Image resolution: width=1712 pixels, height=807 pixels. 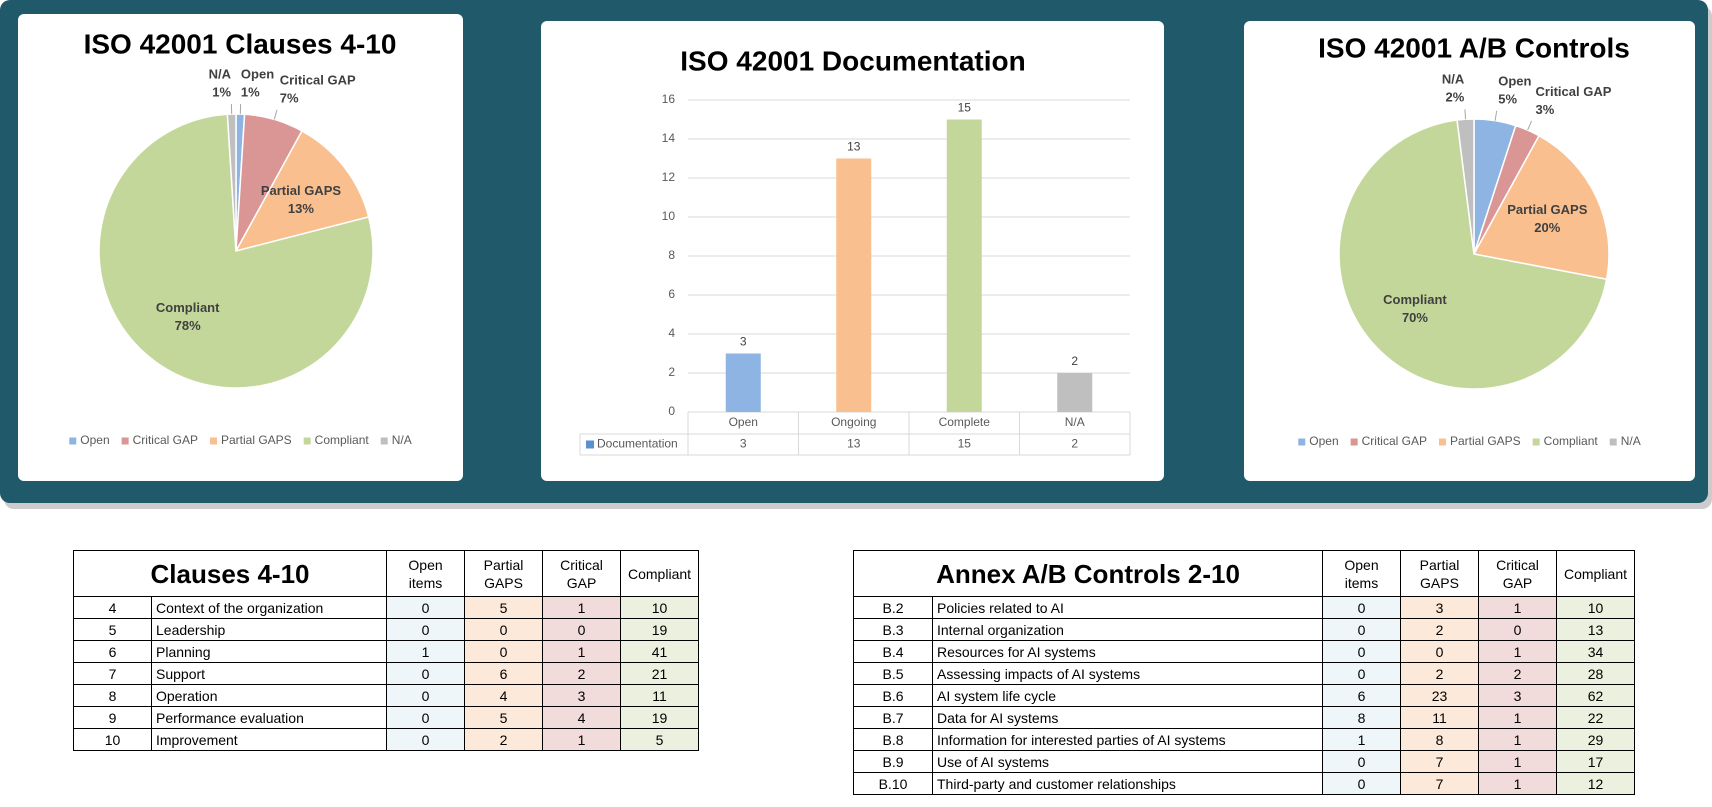 What do you see at coordinates (165, 440) in the screenshot?
I see `legend-label: Critical GAP` at bounding box center [165, 440].